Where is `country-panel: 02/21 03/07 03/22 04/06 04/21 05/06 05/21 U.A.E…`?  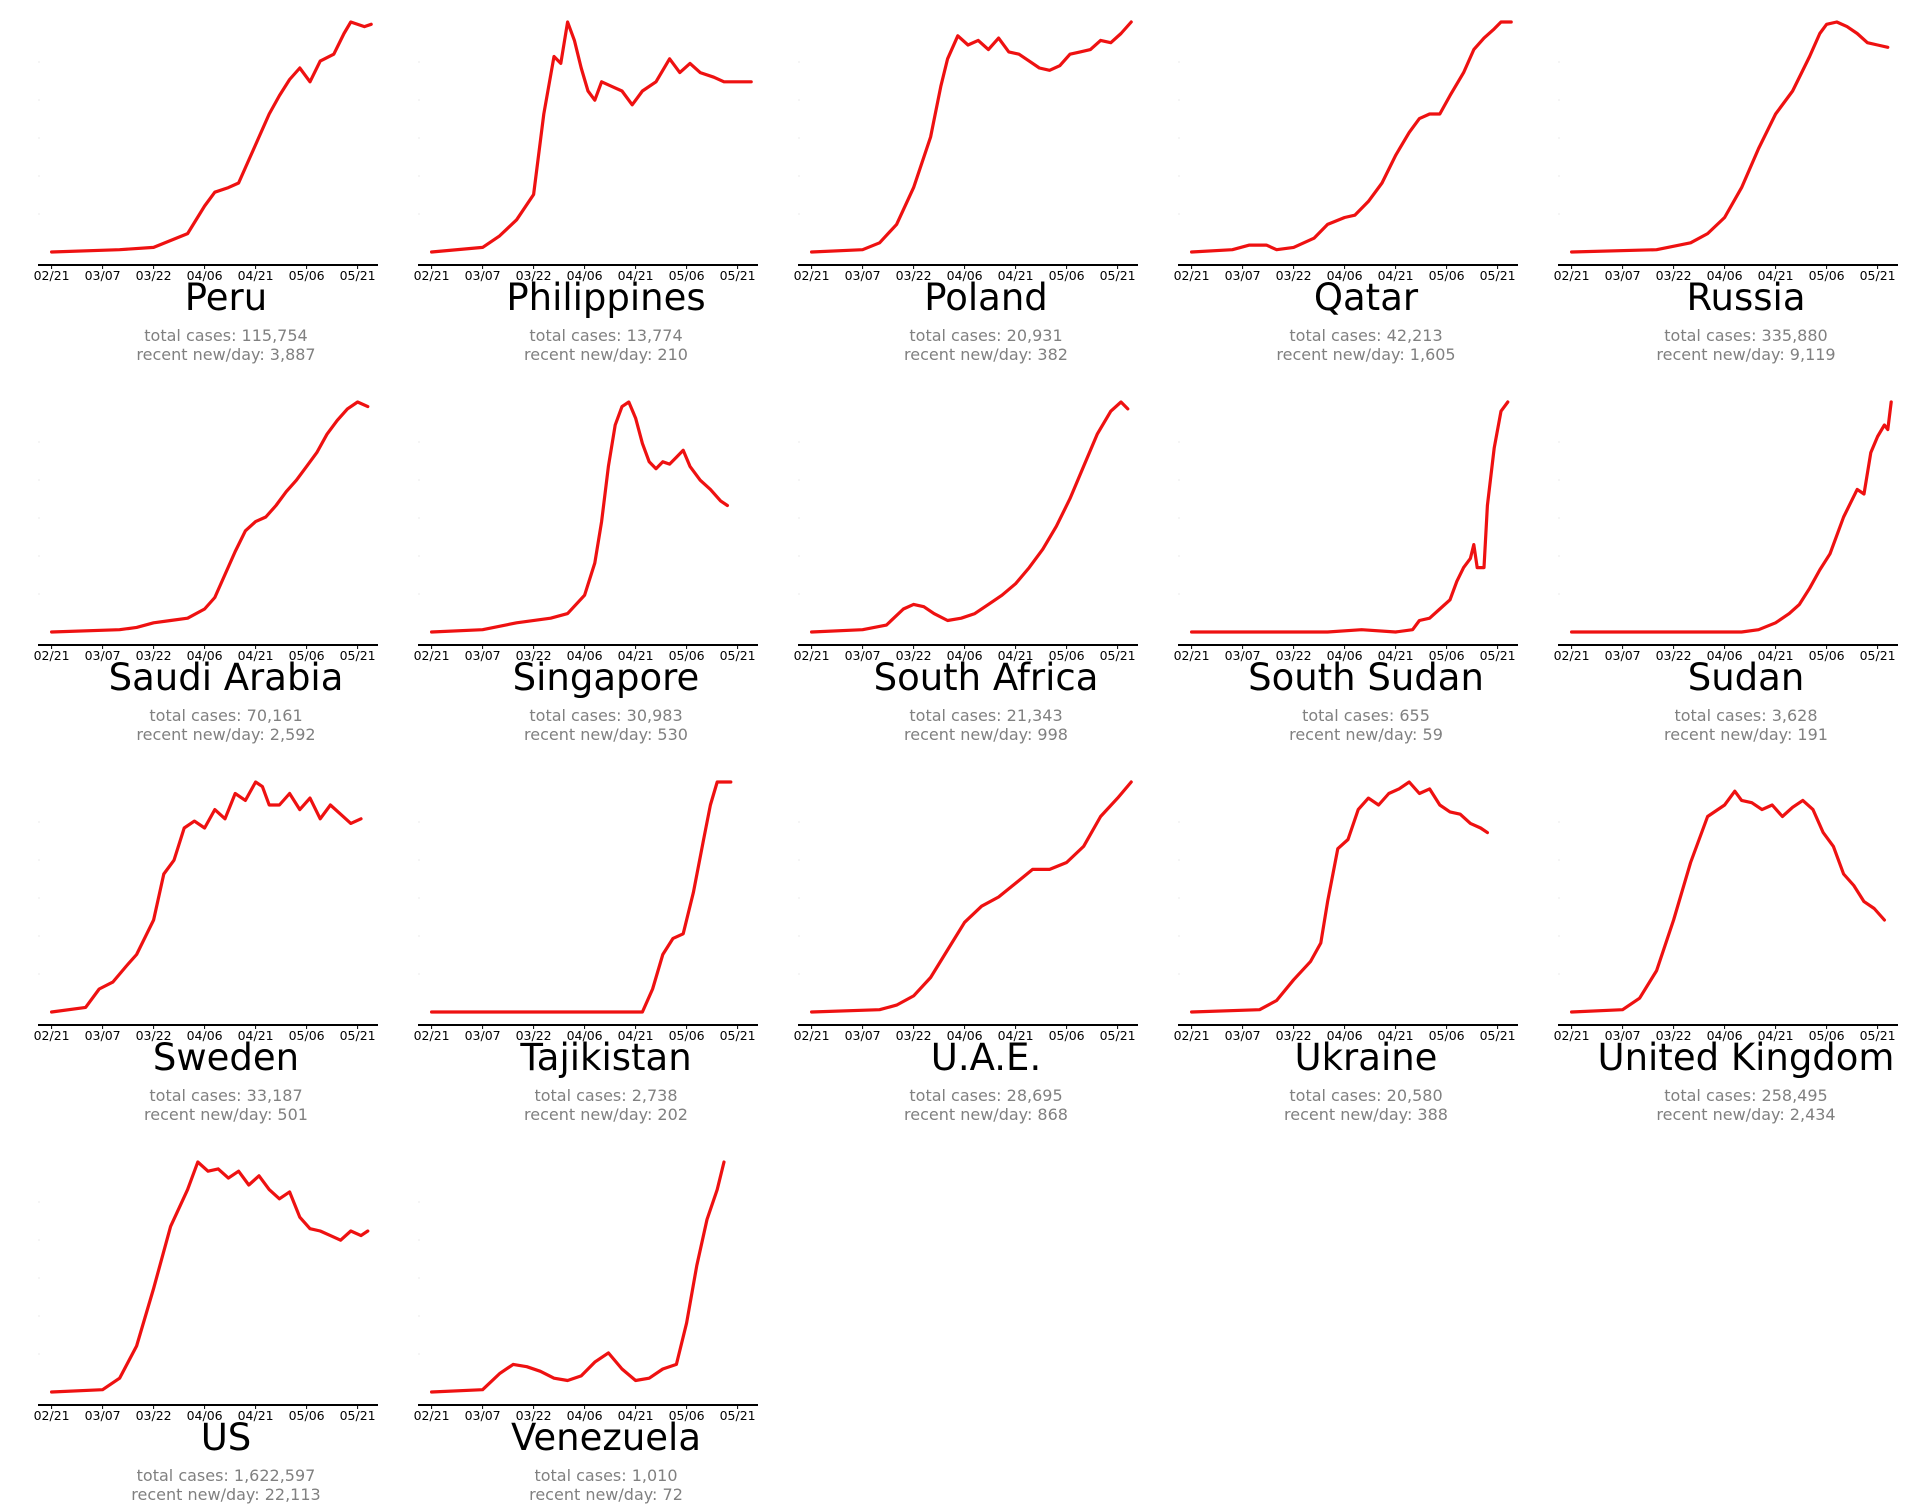
country-panel: 02/21 03/07 03/22 04/06 04/21 05/06 05/21 U.A.E… is located at coordinates (984, 945).